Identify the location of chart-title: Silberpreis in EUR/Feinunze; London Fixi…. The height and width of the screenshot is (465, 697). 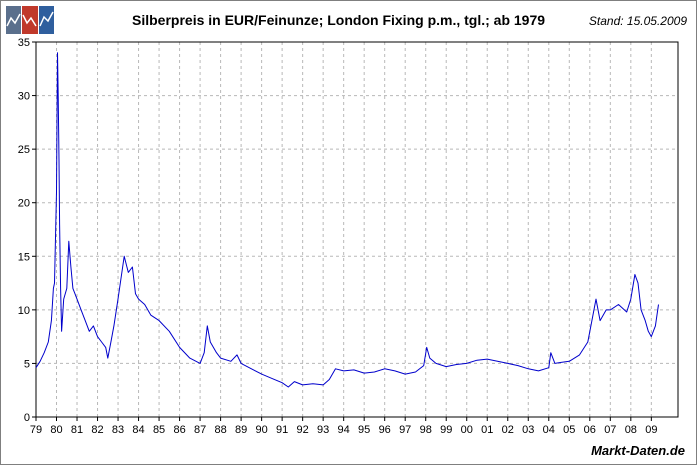
(339, 20).